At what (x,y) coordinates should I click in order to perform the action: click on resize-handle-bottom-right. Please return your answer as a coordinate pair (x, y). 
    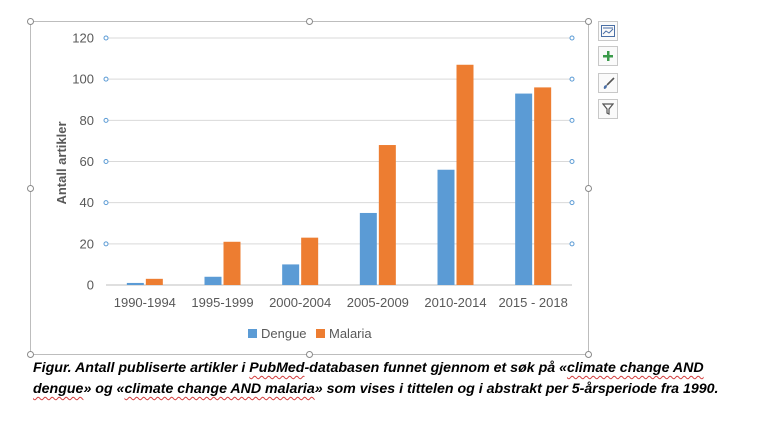
    Looking at the image, I should click on (588, 354).